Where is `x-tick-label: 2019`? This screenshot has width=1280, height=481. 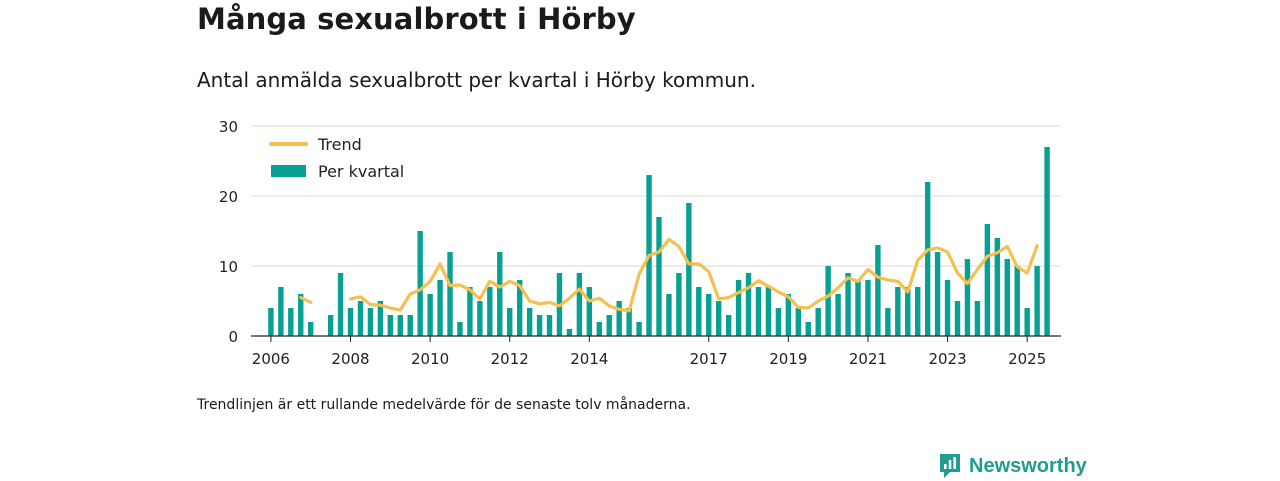
x-tick-label: 2019 is located at coordinates (788, 359).